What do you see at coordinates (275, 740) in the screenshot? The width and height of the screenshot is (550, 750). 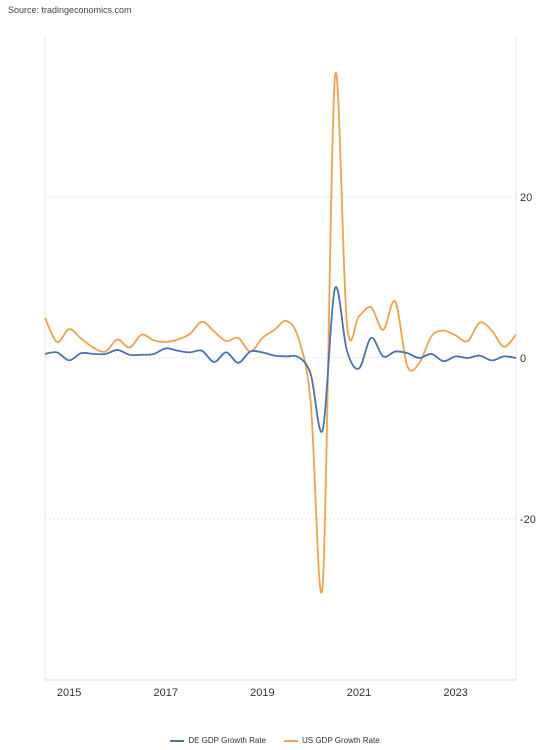 I see `legend: DE GDP Growth Rate US GDP Growth Rate` at bounding box center [275, 740].